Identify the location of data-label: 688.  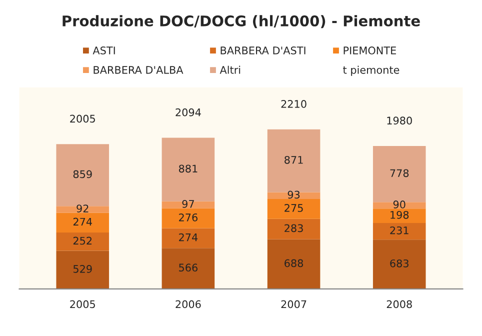
(294, 263).